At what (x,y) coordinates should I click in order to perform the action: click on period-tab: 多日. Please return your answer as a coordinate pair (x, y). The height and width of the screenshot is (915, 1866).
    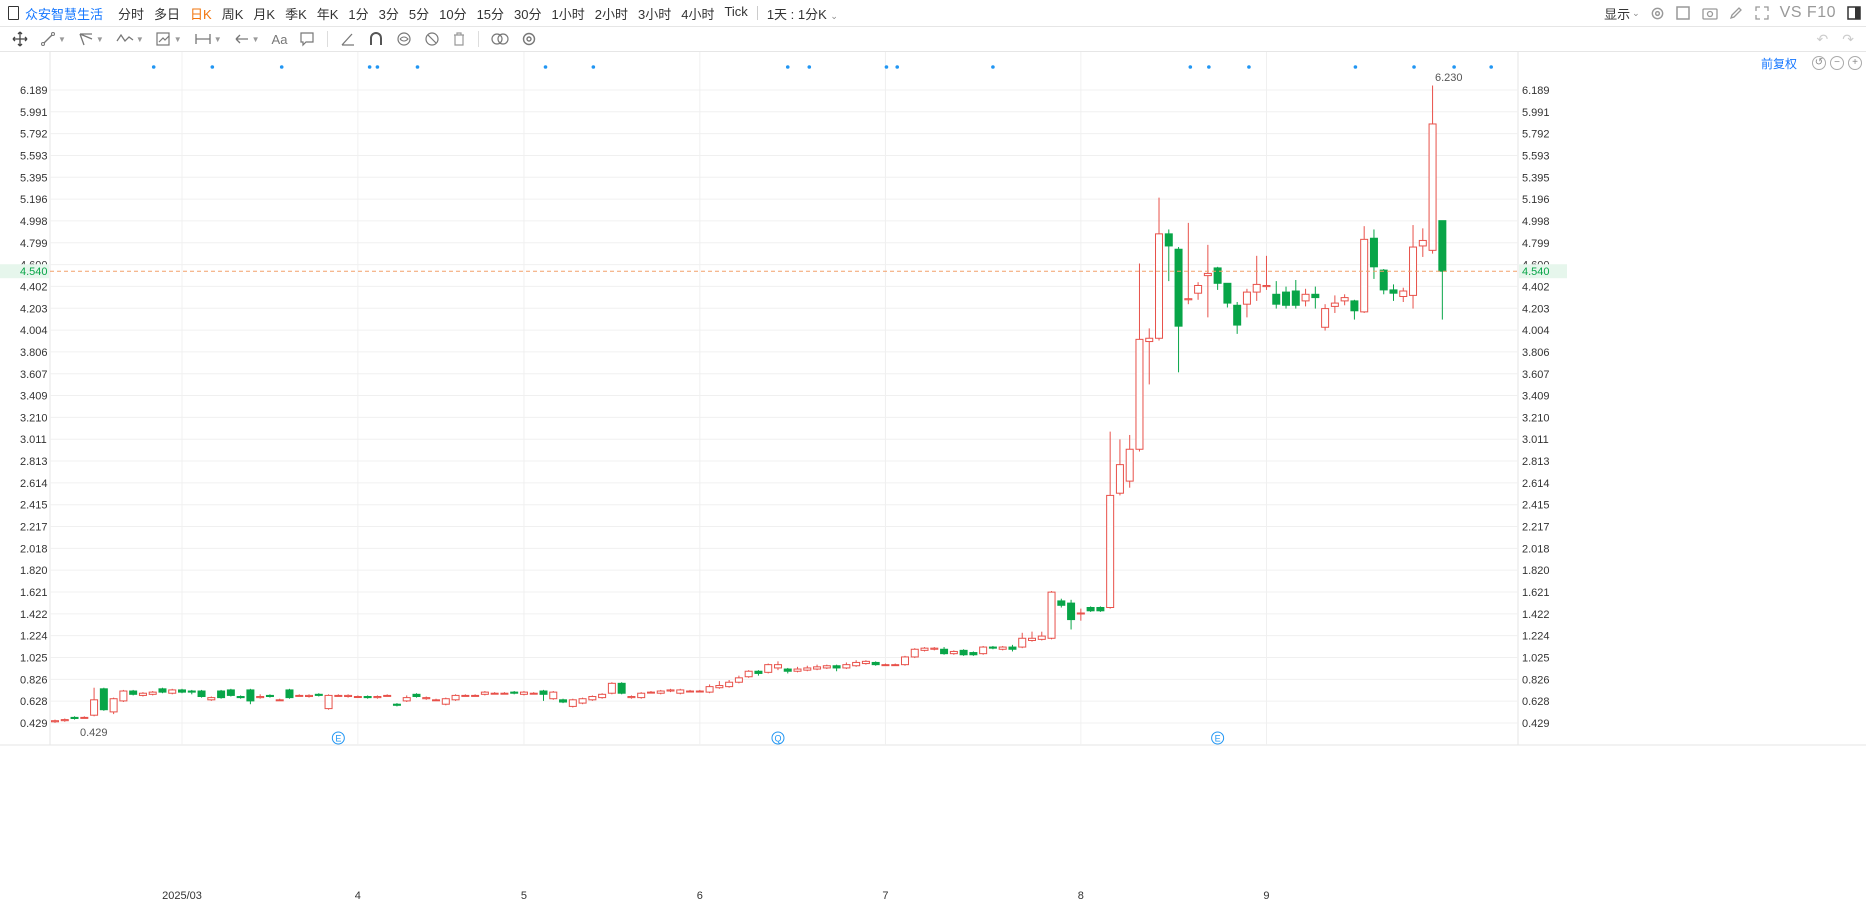
    Looking at the image, I should click on (167, 14).